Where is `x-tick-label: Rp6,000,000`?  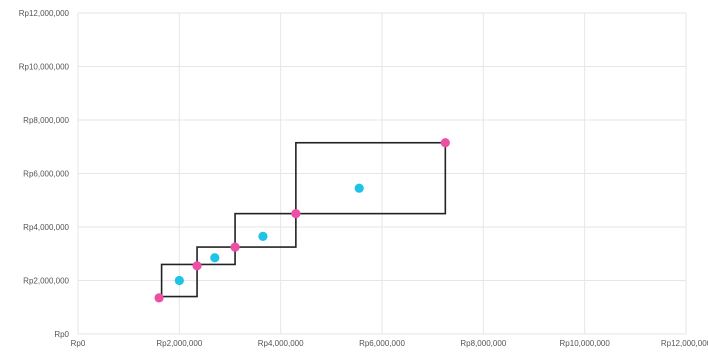
x-tick-label: Rp6,000,000 is located at coordinates (382, 343).